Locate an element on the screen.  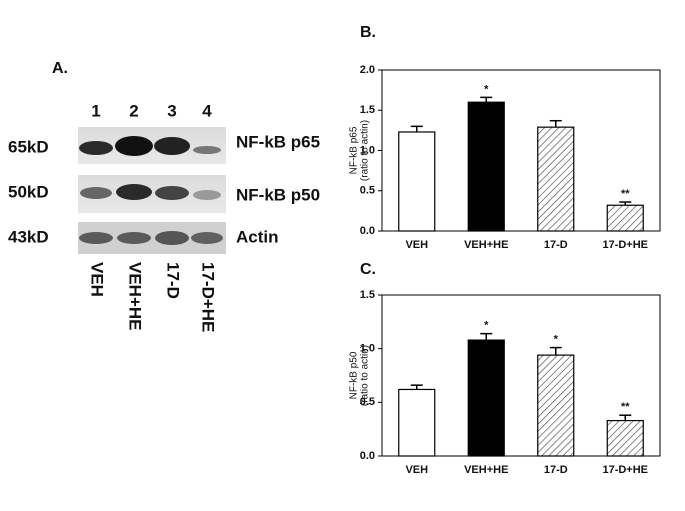
size-label: 50kD is located at coordinates (28, 191).